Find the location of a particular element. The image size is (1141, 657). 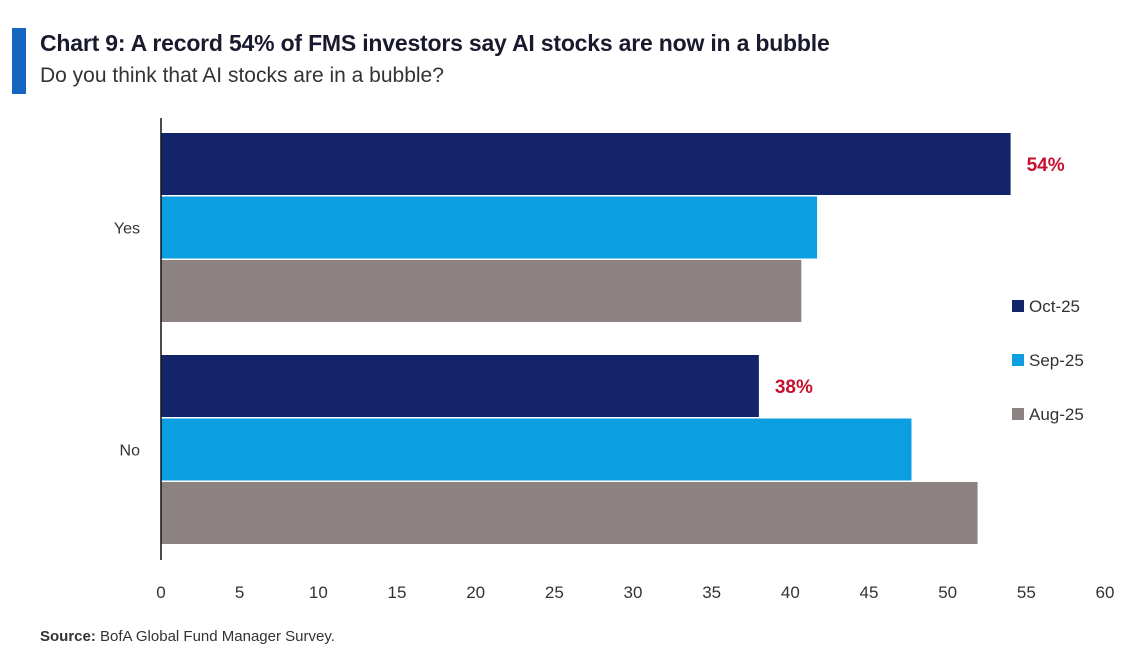

x-tick-label-40: 40 is located at coordinates (790, 592).